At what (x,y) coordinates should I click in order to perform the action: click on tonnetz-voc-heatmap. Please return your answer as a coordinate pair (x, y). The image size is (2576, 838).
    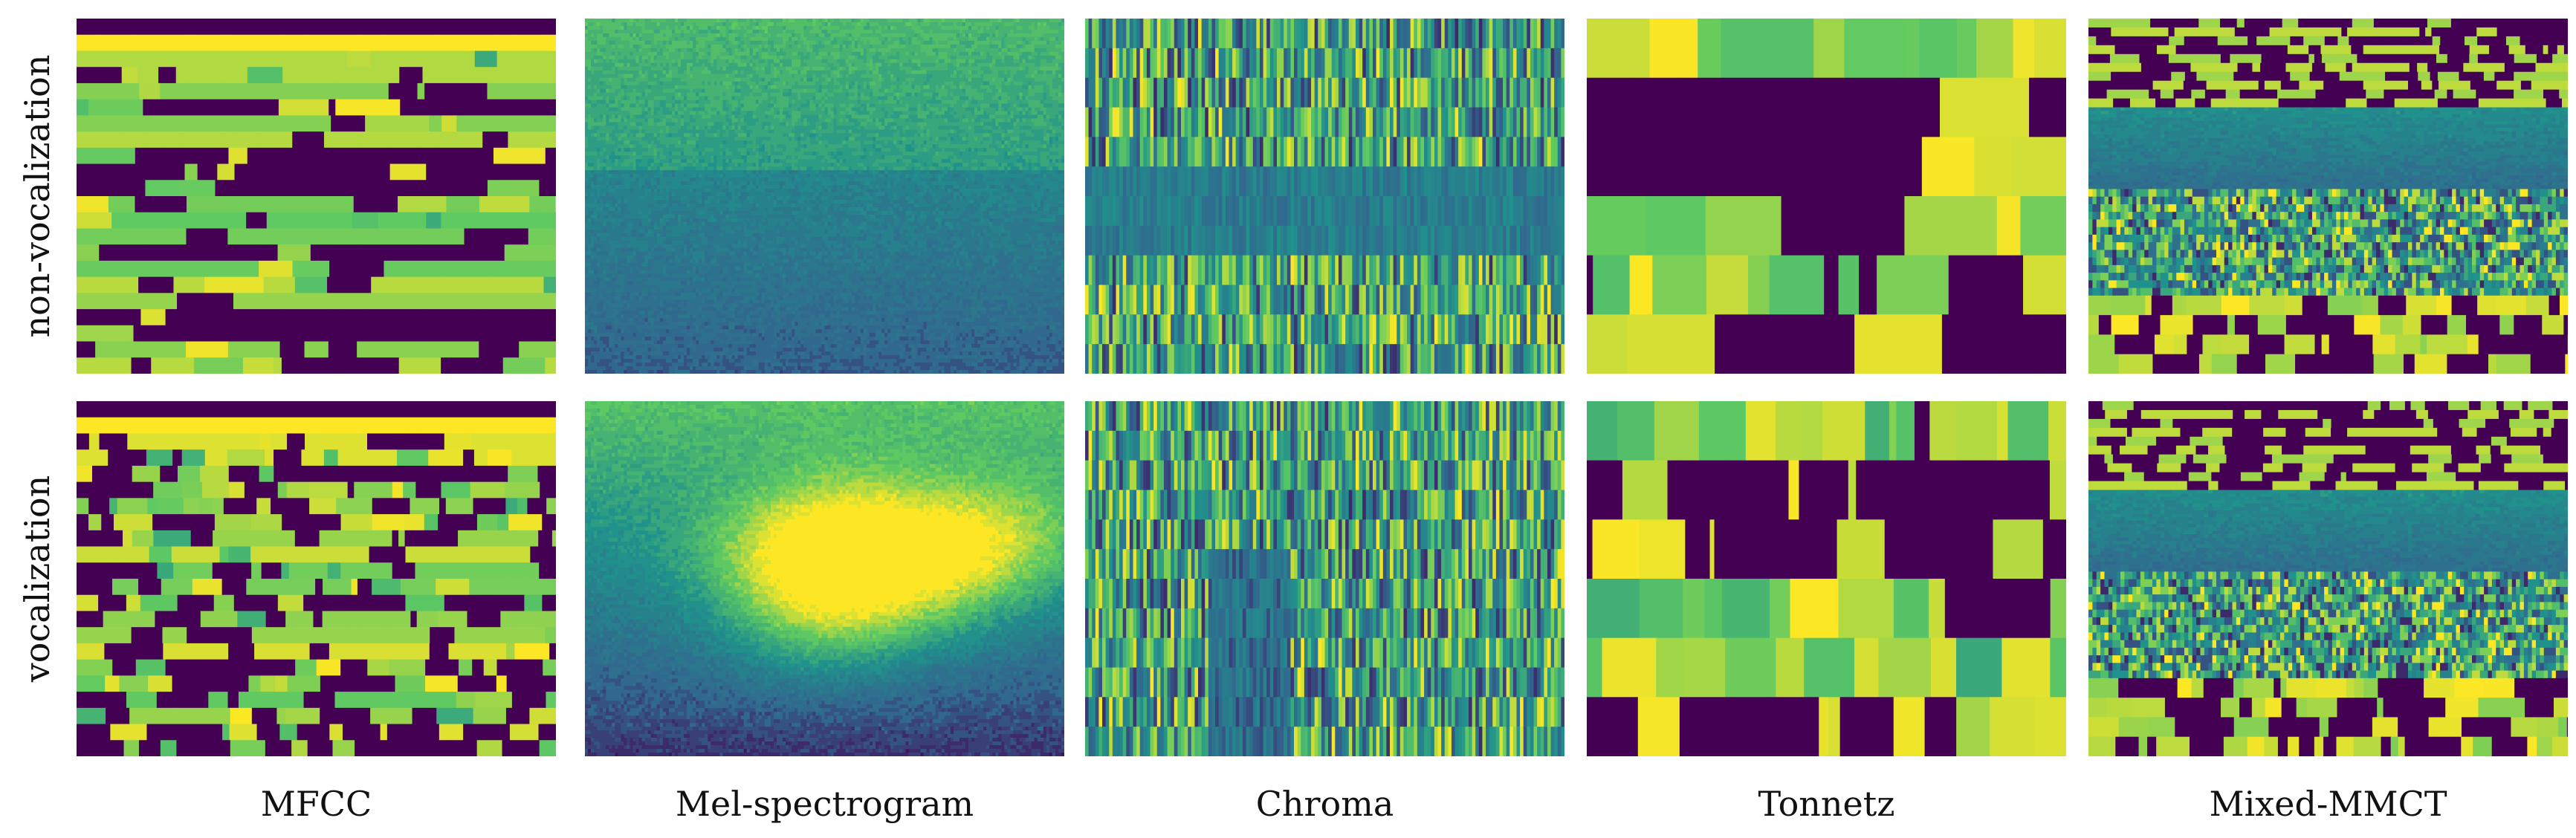
    Looking at the image, I should click on (1826, 578).